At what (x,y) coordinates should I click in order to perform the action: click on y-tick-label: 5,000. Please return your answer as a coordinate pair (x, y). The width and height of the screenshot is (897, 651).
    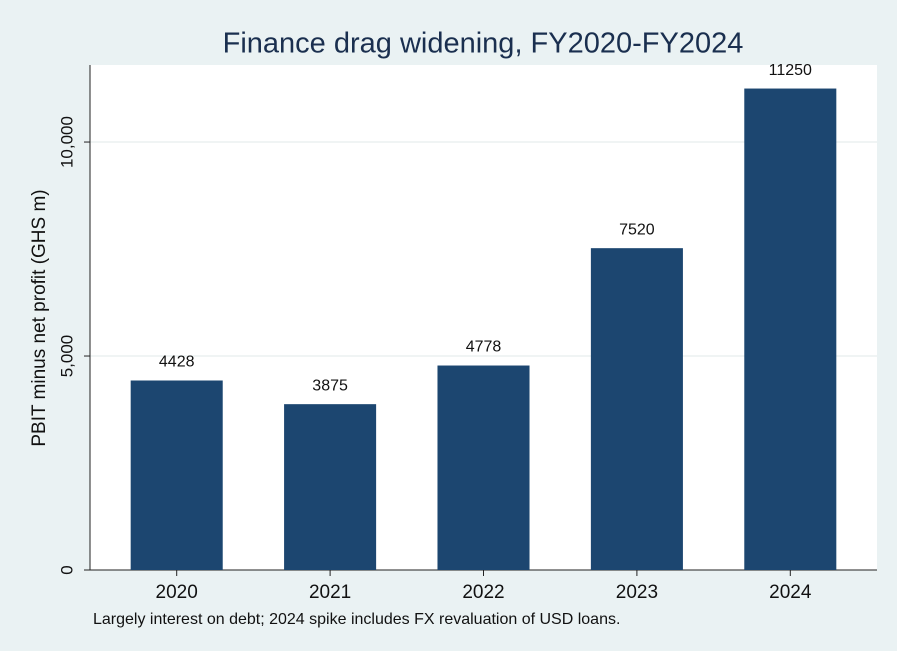
    Looking at the image, I should click on (66, 356).